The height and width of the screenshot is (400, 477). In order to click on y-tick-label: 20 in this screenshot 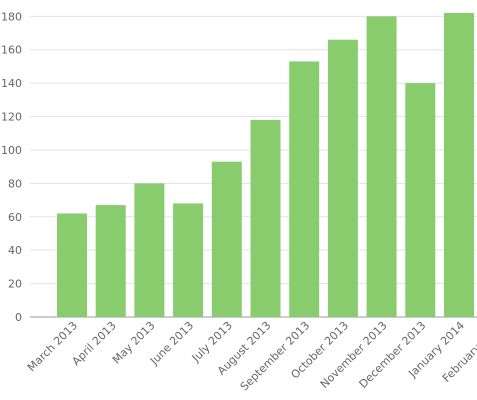, I will do `click(15, 284)`.